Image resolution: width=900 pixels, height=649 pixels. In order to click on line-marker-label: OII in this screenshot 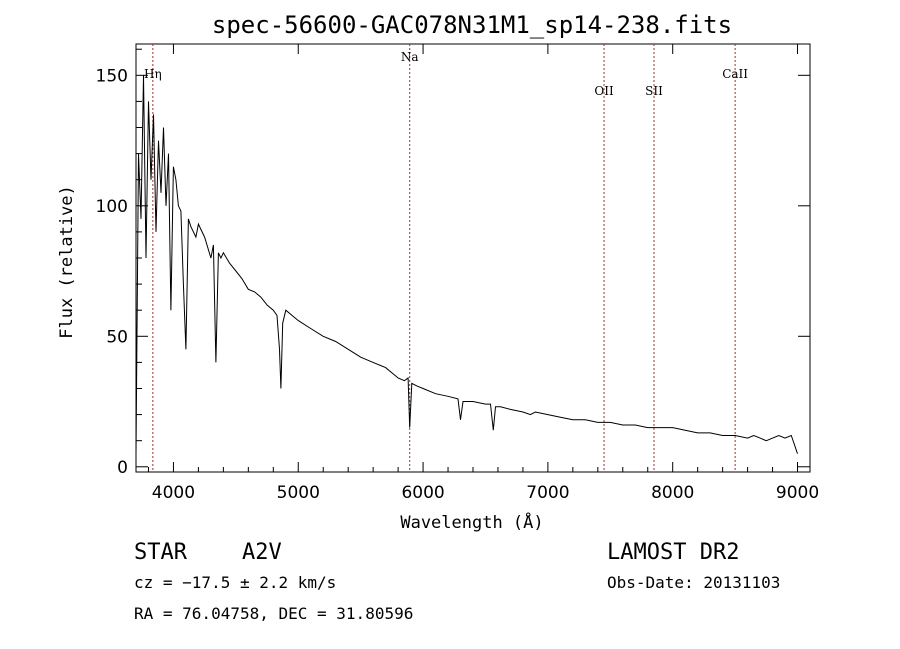, I will do `click(604, 91)`.